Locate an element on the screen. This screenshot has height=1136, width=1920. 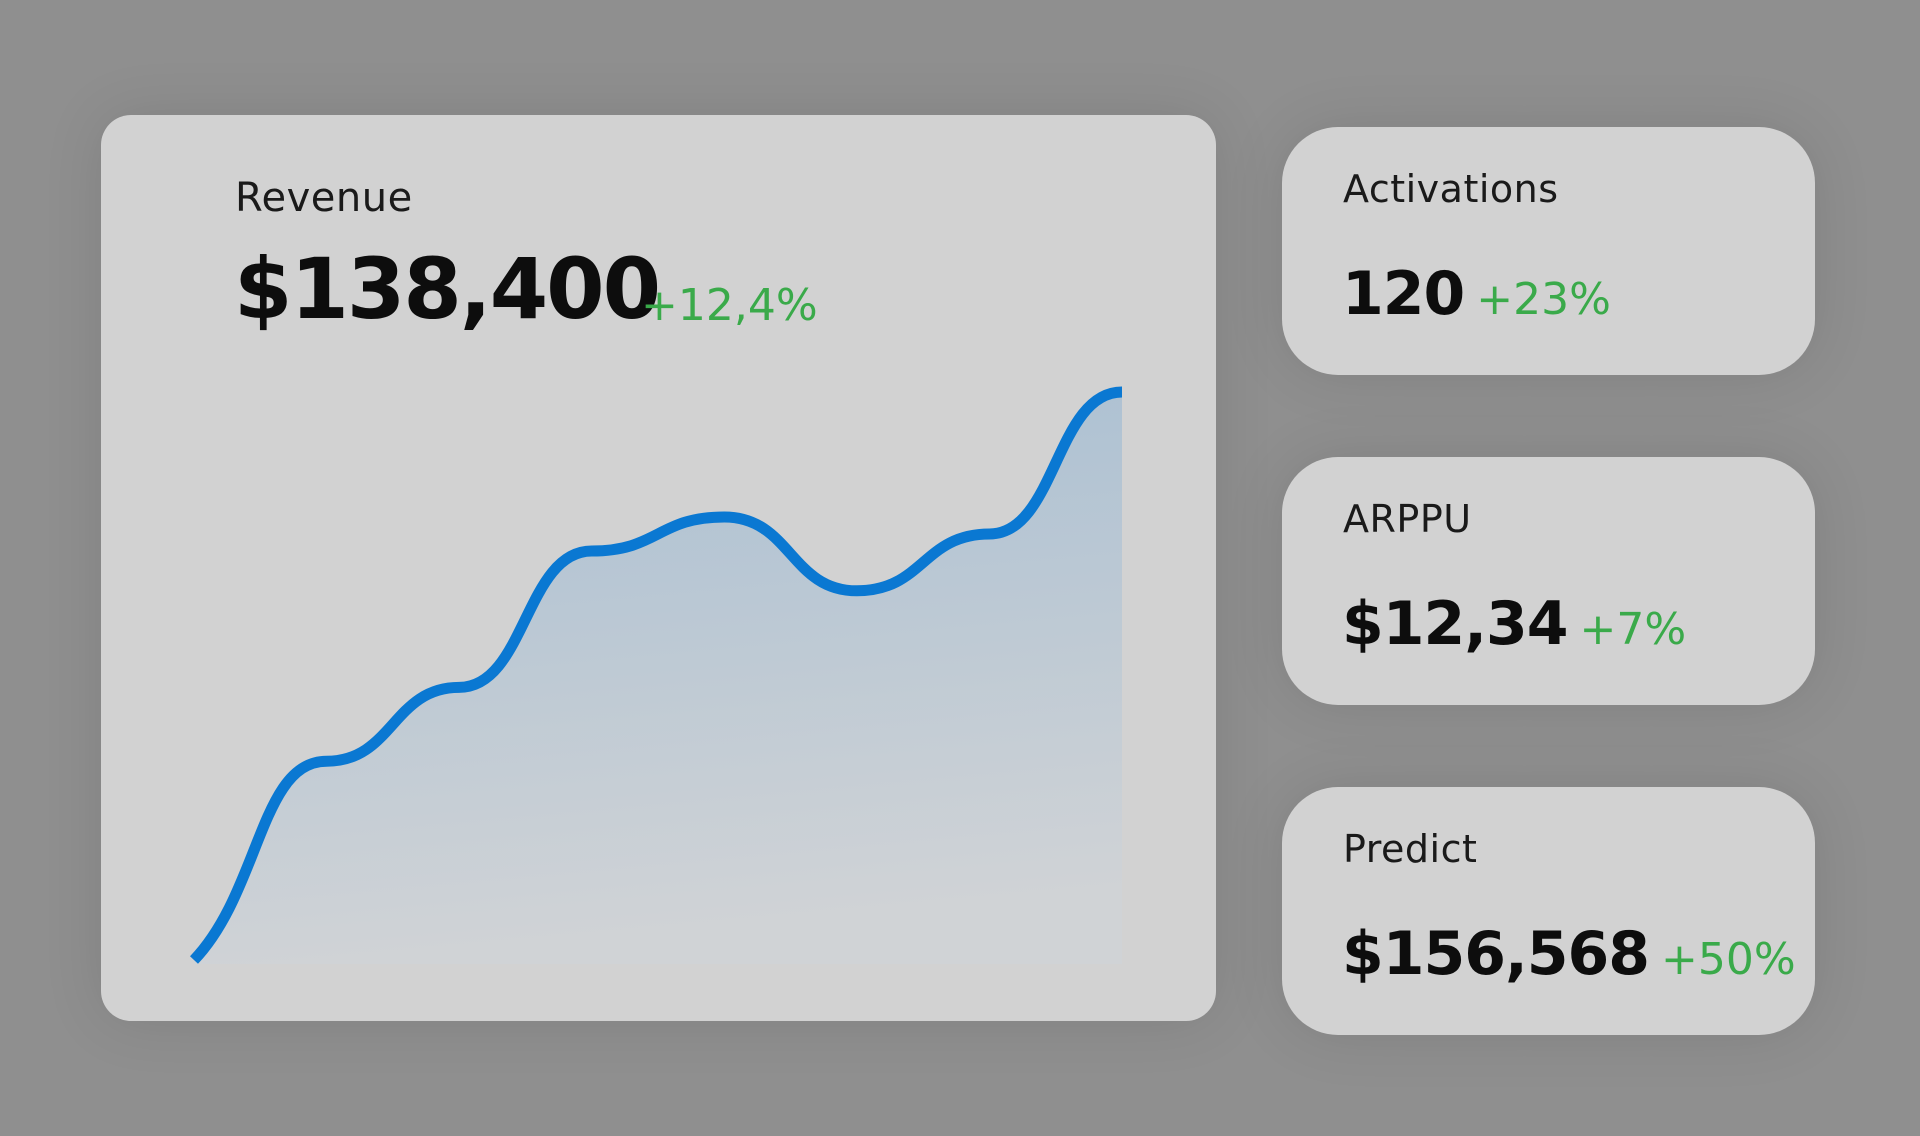
arppu-title: ARPPU is located at coordinates (1407, 519).